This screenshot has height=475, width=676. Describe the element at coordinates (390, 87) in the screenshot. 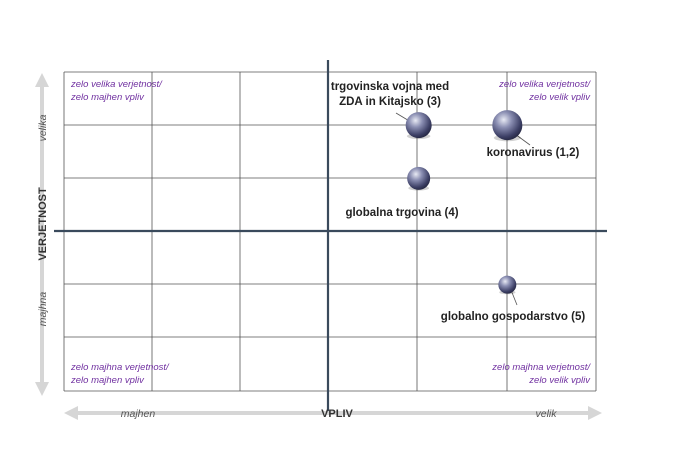

I see `bubble-label: trgovinska vojna med` at that location.